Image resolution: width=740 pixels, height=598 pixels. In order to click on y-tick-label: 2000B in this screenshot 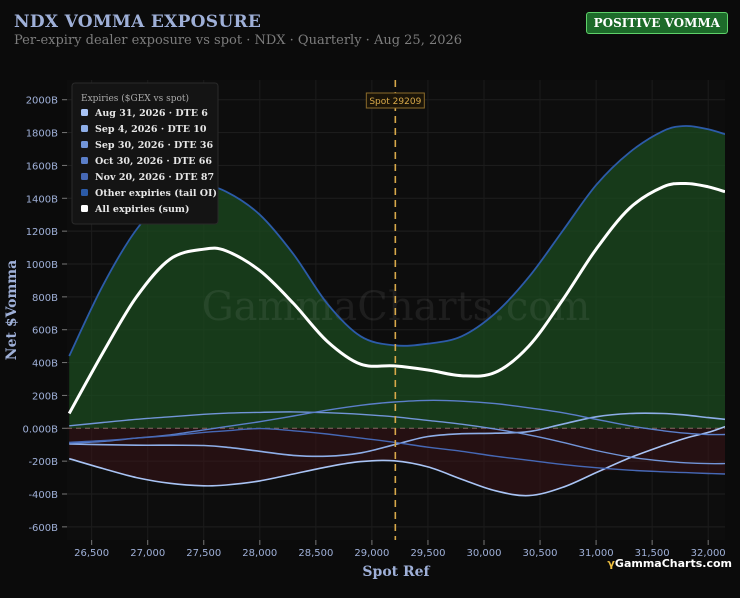, I will do `click(42, 101)`.